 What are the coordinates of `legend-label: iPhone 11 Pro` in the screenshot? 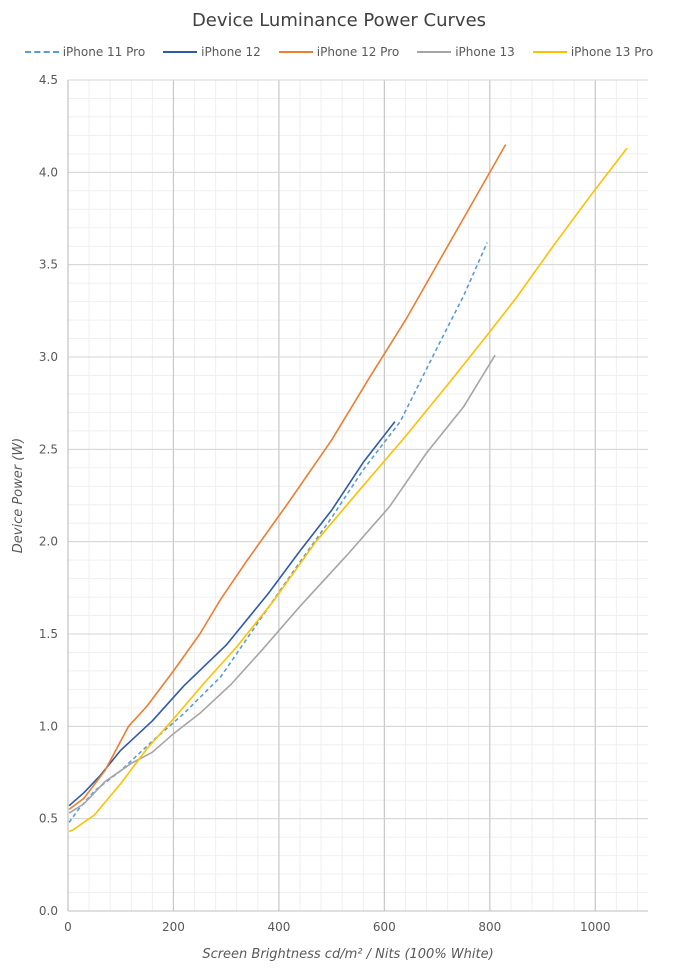 It's located at (104, 52).